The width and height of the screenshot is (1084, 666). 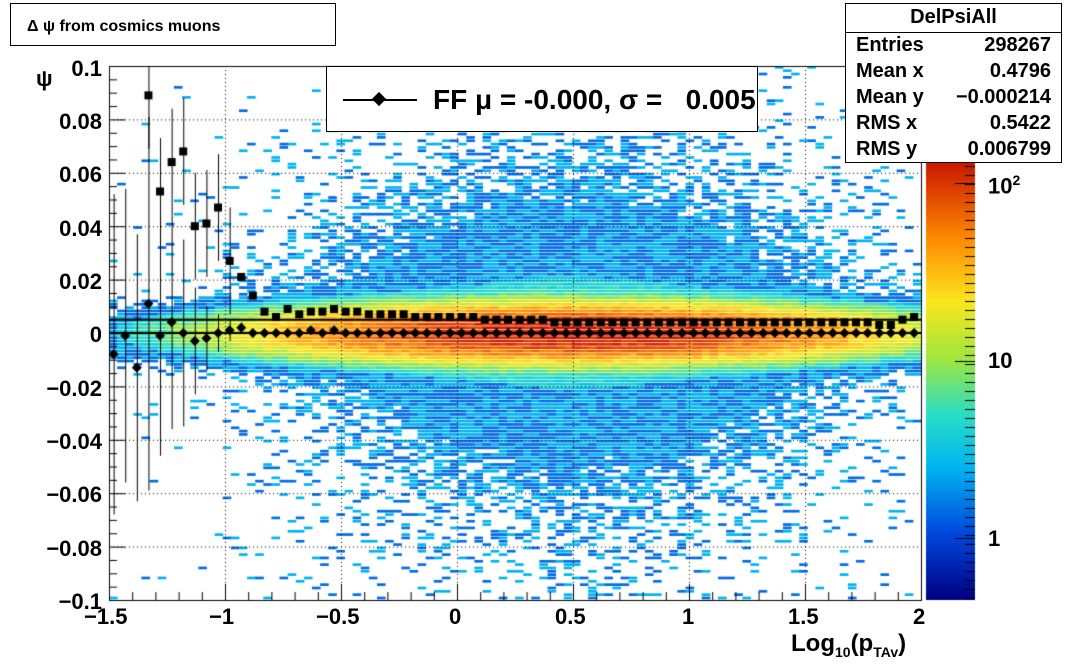 What do you see at coordinates (953, 125) in the screenshot?
I see `stats-row-rms-x: RMS x 0.5422` at bounding box center [953, 125].